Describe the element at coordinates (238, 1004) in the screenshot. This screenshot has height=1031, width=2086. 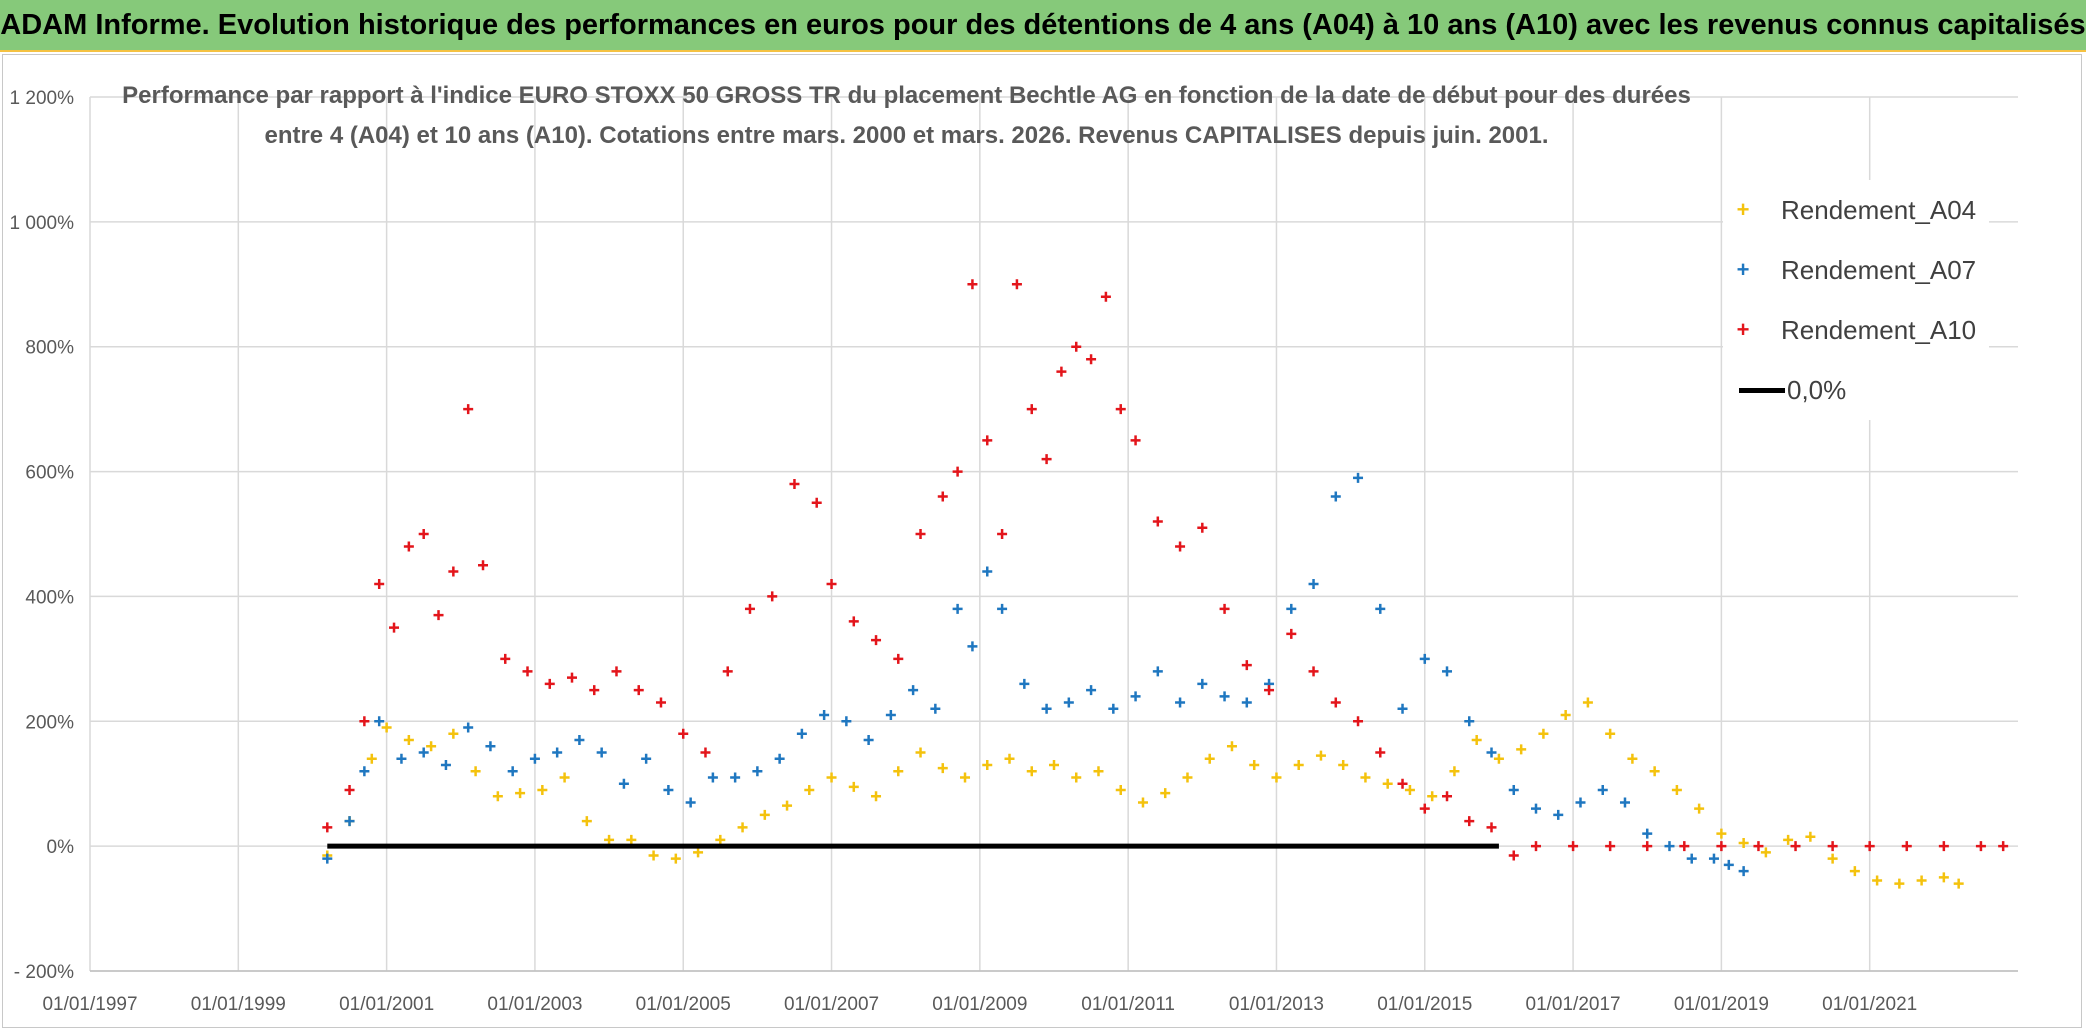
I see `x-tick-label: 01/01/1999` at that location.